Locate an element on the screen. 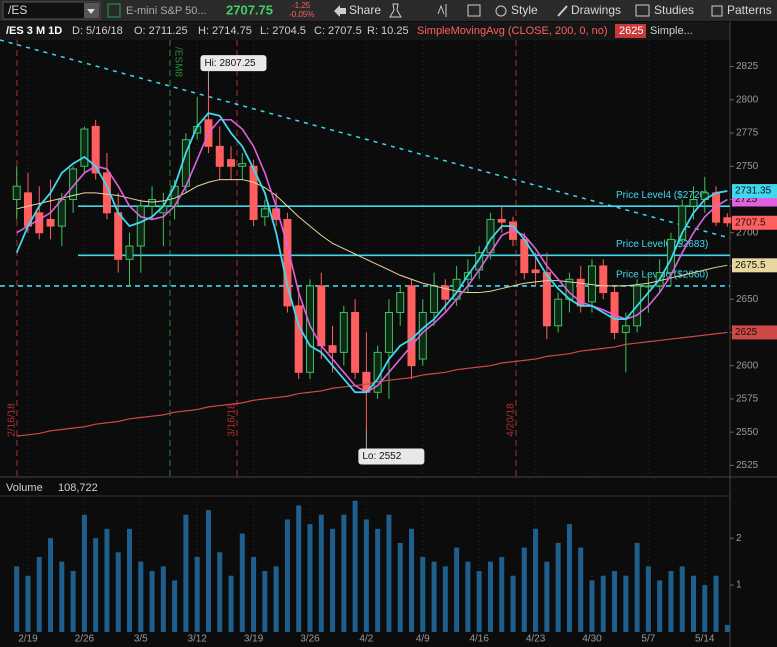 The height and width of the screenshot is (647, 777). y-tick-label: 2800 is located at coordinates (747, 99).